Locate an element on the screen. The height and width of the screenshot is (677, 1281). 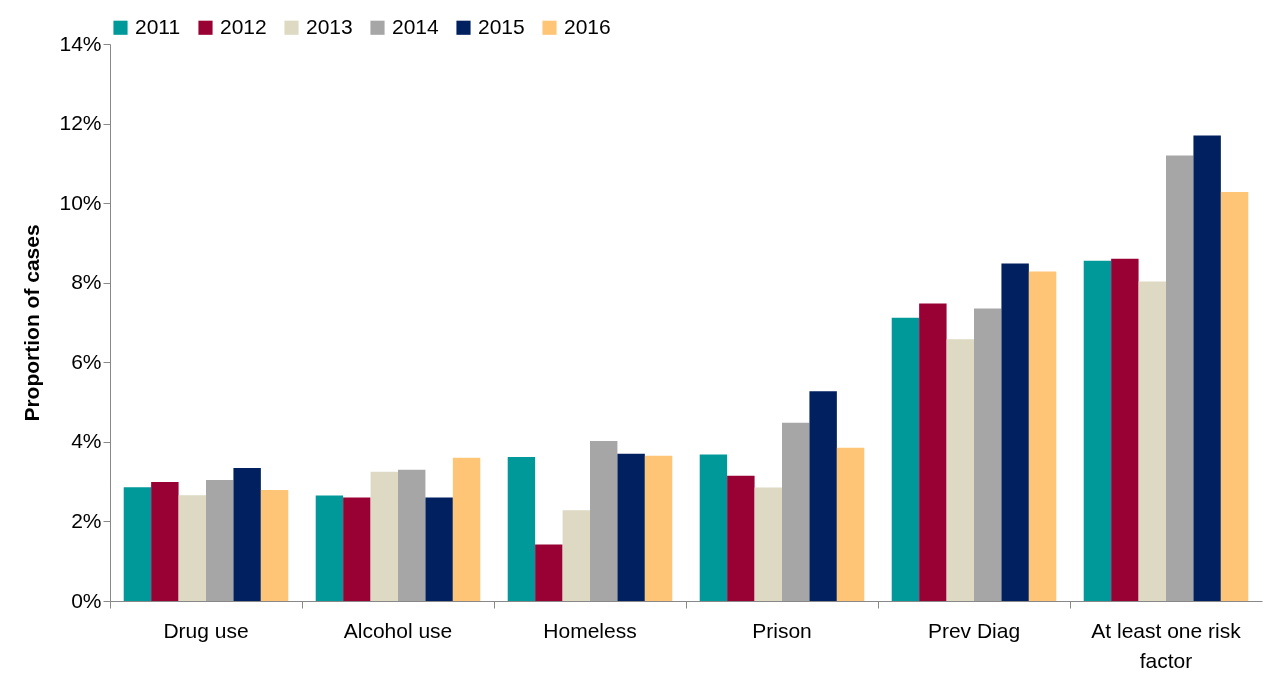
y-tick-label: 0% is located at coordinates (86, 600).